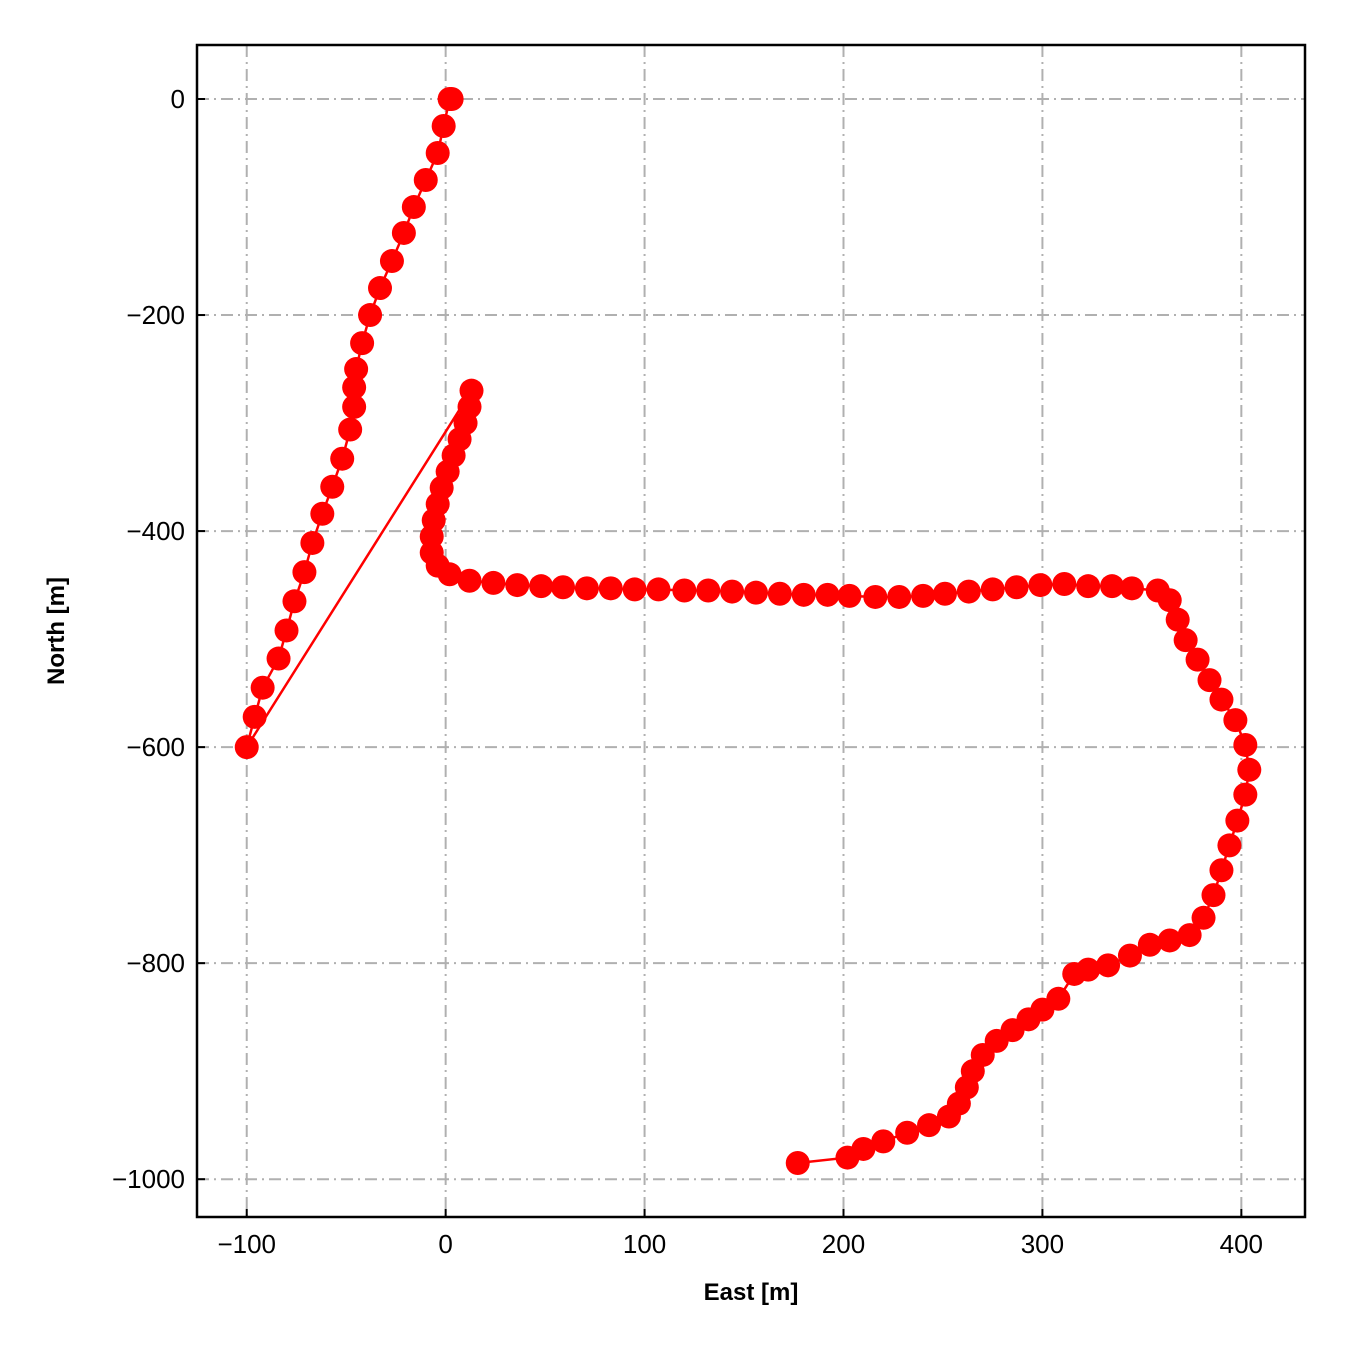 The width and height of the screenshot is (1350, 1350). I want to click on y-tick-label: −200, so click(155, 315).